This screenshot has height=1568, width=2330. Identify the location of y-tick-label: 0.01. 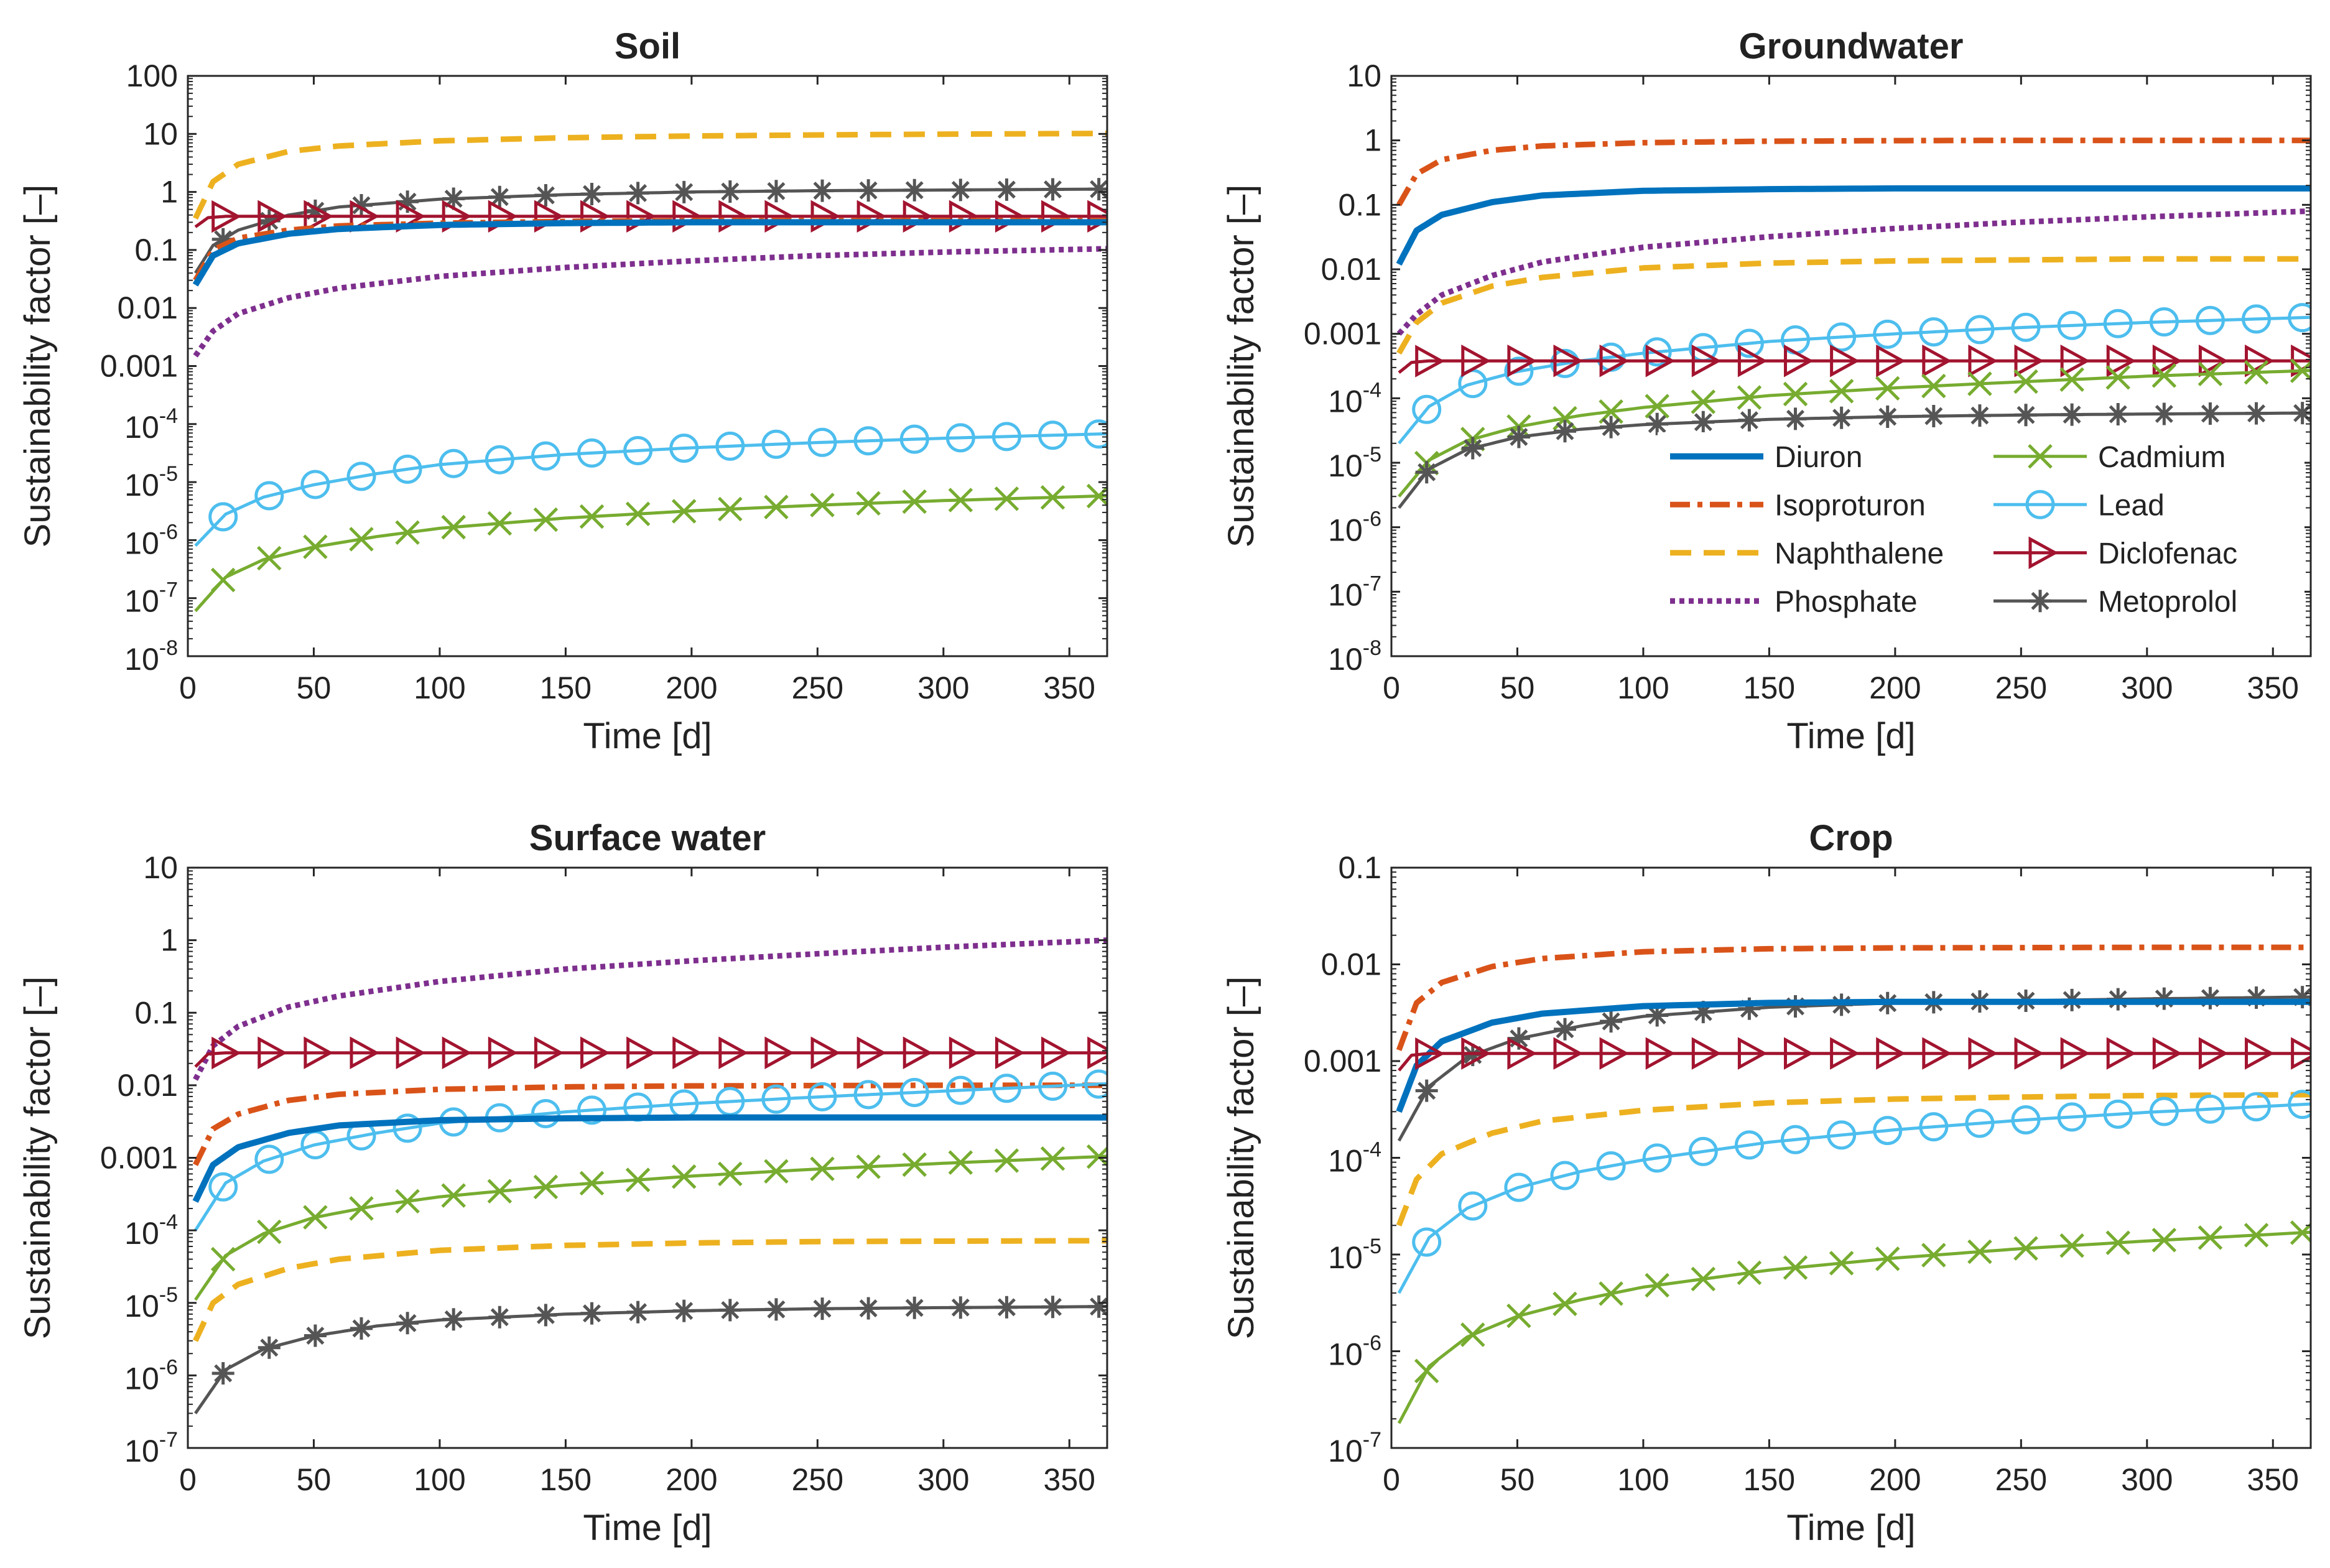
(148, 307).